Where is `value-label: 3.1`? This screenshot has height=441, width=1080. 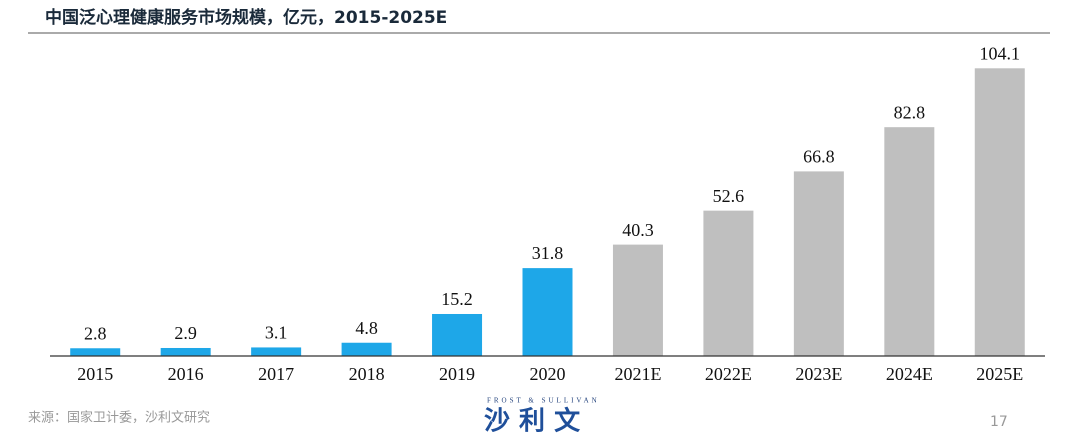 value-label: 3.1 is located at coordinates (276, 333).